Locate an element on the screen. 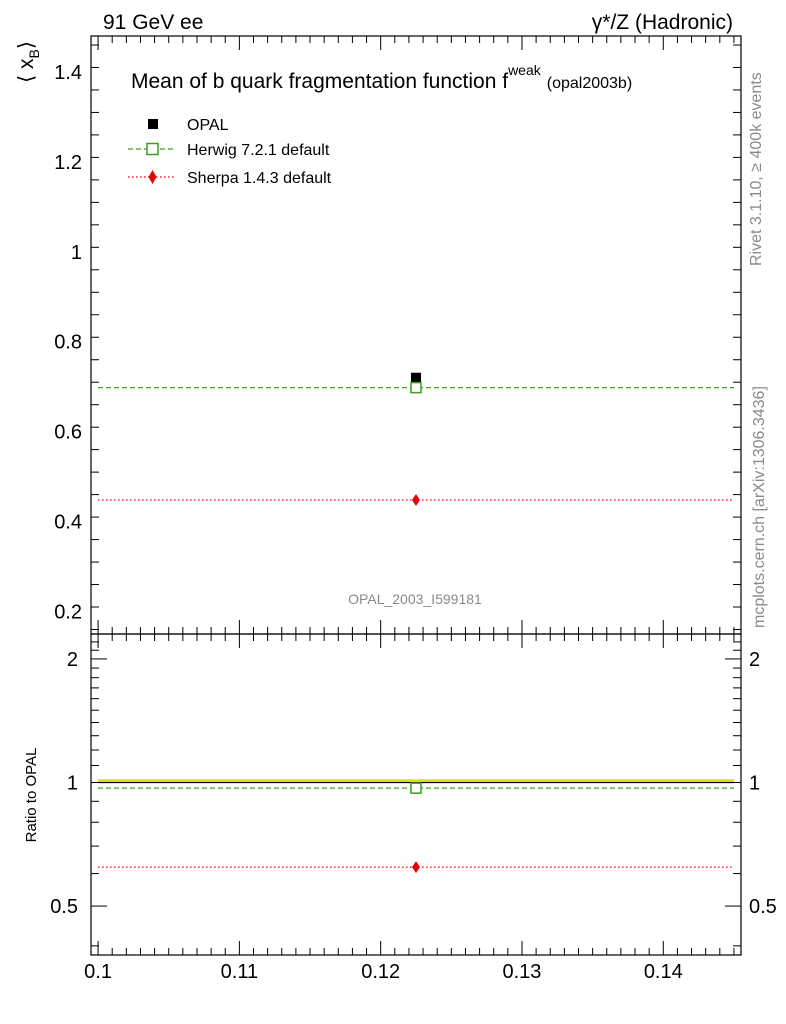 Image resolution: width=786 pixels, height=1024 pixels. main-y-axis-label-sub: B is located at coordinates (34, 53).